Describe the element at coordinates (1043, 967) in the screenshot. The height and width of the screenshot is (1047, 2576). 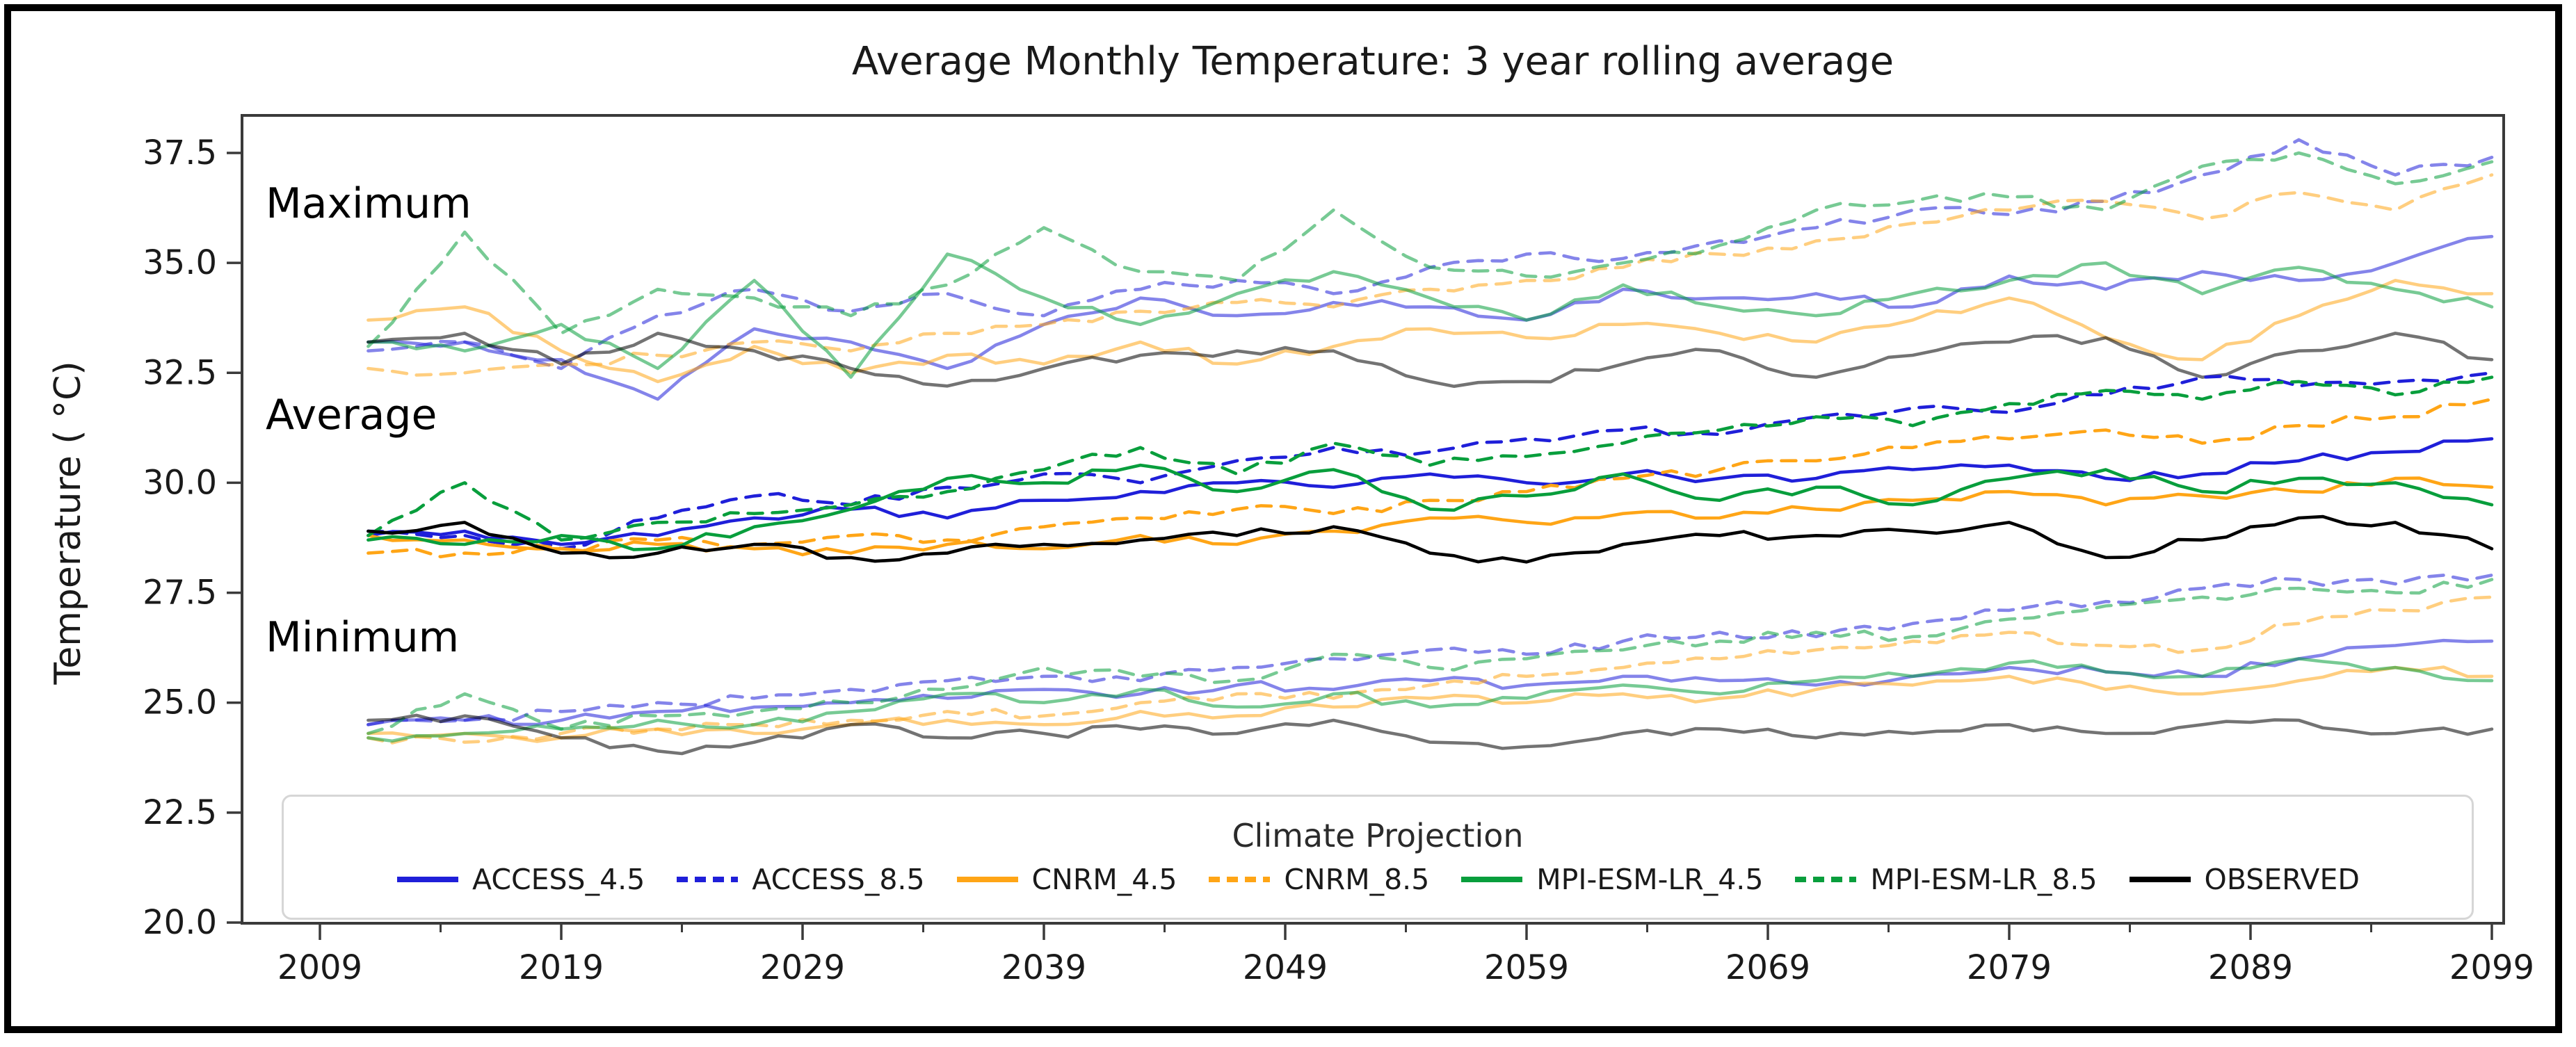
I see `x-tick-label: 2039` at that location.